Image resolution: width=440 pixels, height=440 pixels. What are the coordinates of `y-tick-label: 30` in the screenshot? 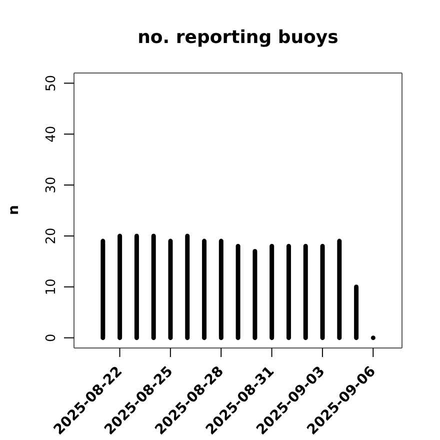 It's located at (51, 185).